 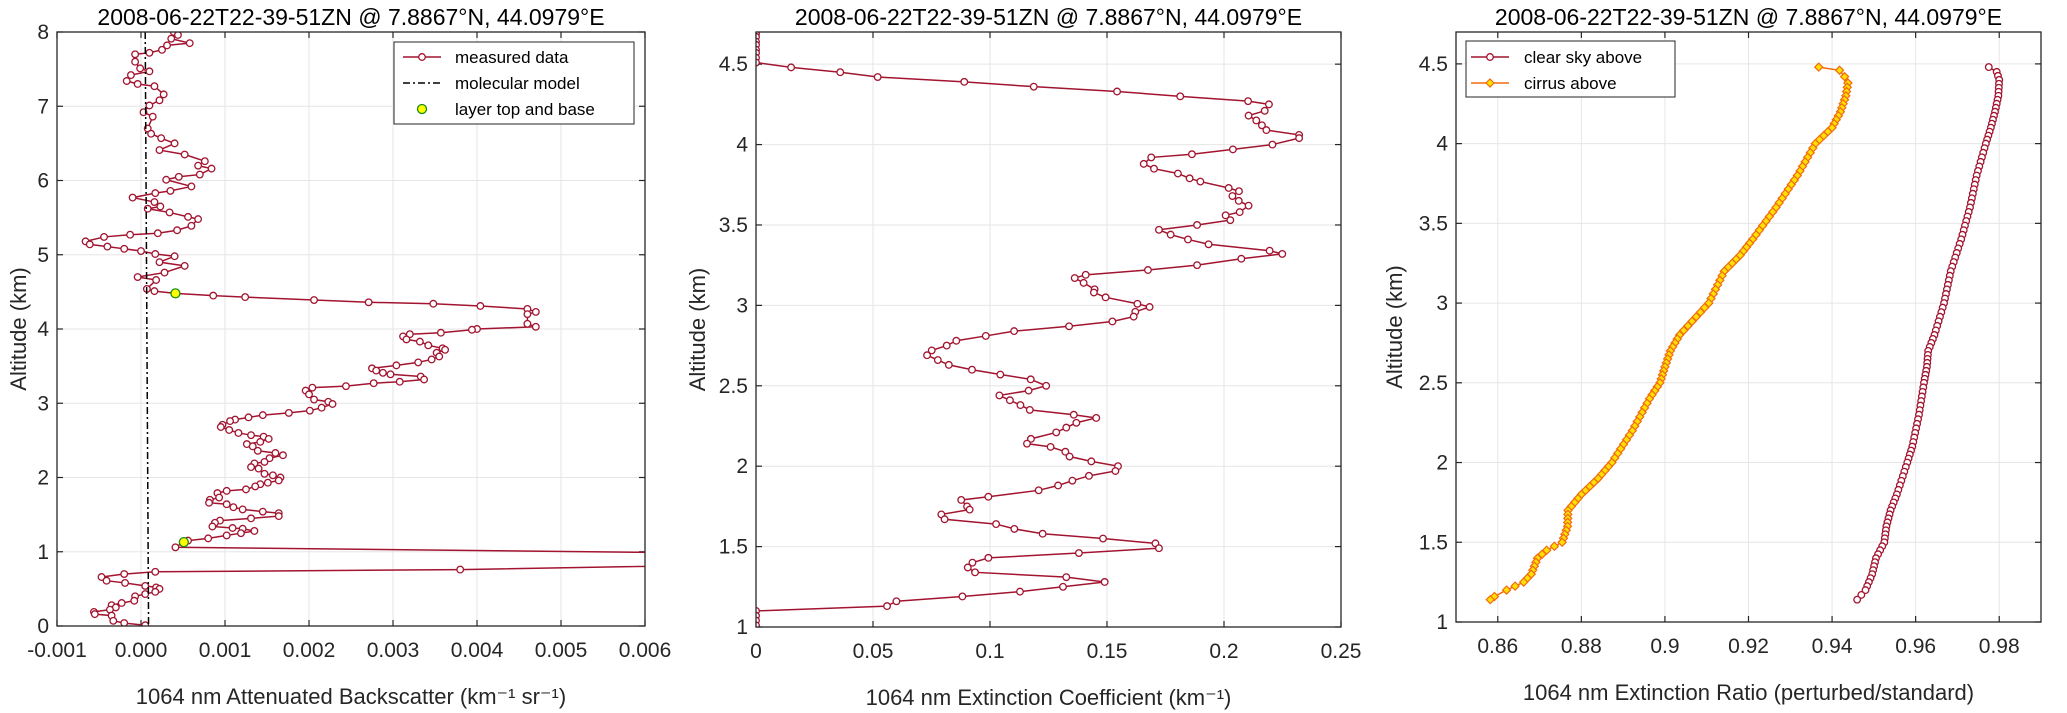 I want to click on legend-marker, so click(x=1490, y=83).